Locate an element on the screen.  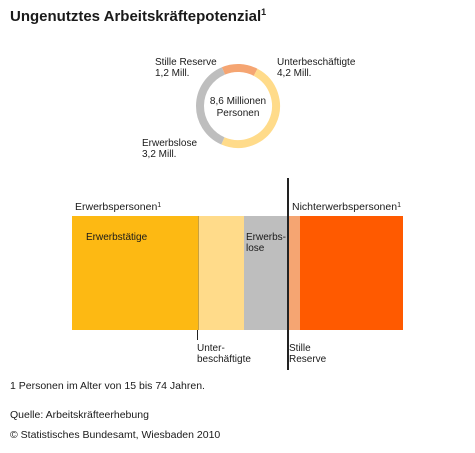
section-erwerbspersonen-text: Erwerbspersonen is located at coordinates (116, 207).